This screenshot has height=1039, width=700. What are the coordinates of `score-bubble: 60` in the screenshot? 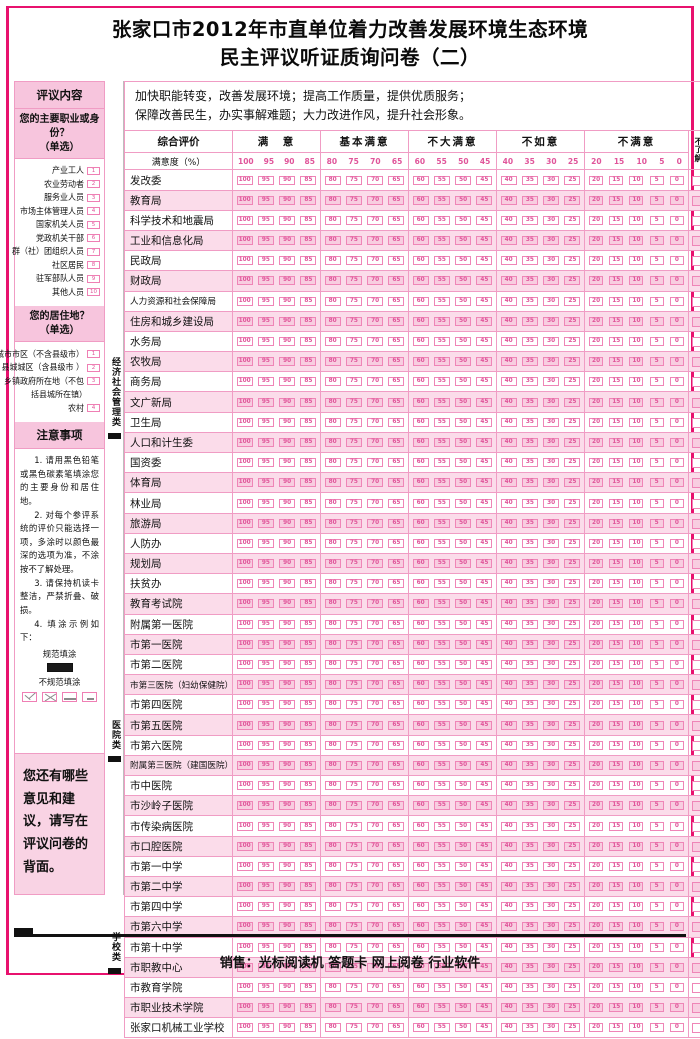 It's located at (421, 583).